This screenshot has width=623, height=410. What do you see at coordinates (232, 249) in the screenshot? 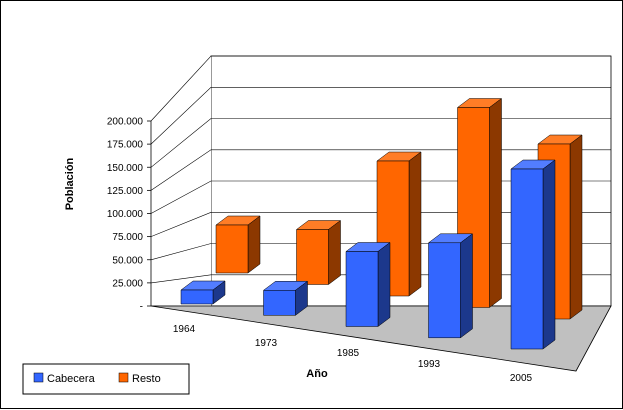
I see `bar-resto-1964-front` at bounding box center [232, 249].